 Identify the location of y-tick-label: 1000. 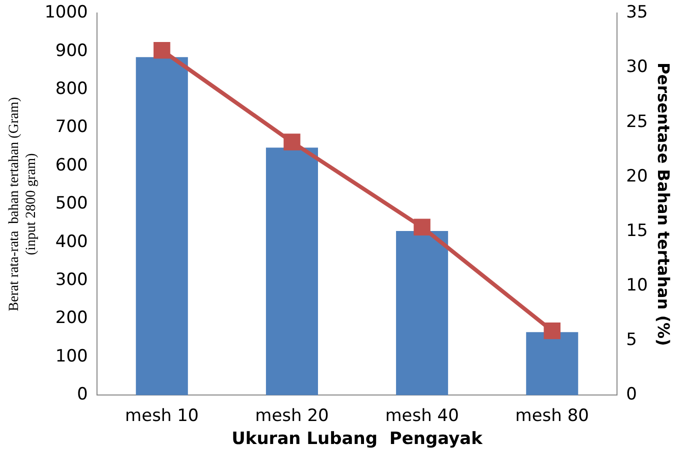
(66, 12).